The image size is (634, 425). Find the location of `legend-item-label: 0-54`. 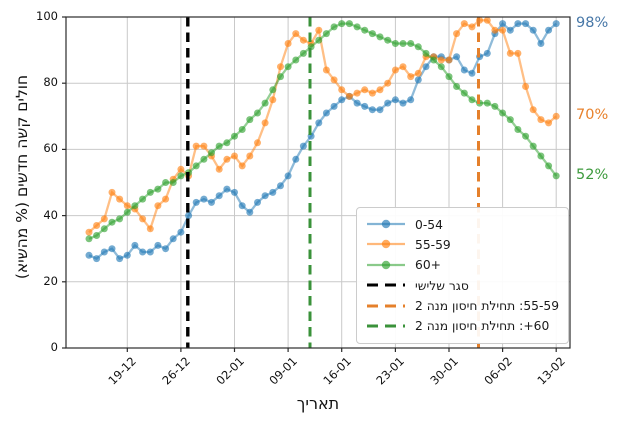

legend-item-label: 0-54 is located at coordinates (429, 224).